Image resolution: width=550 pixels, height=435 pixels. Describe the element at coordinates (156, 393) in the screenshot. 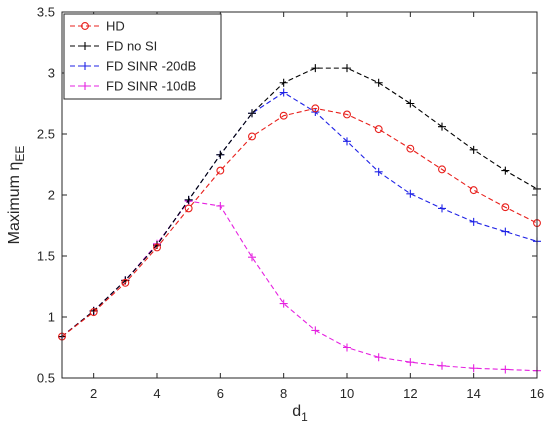

I see `x-tick-label: 4` at that location.